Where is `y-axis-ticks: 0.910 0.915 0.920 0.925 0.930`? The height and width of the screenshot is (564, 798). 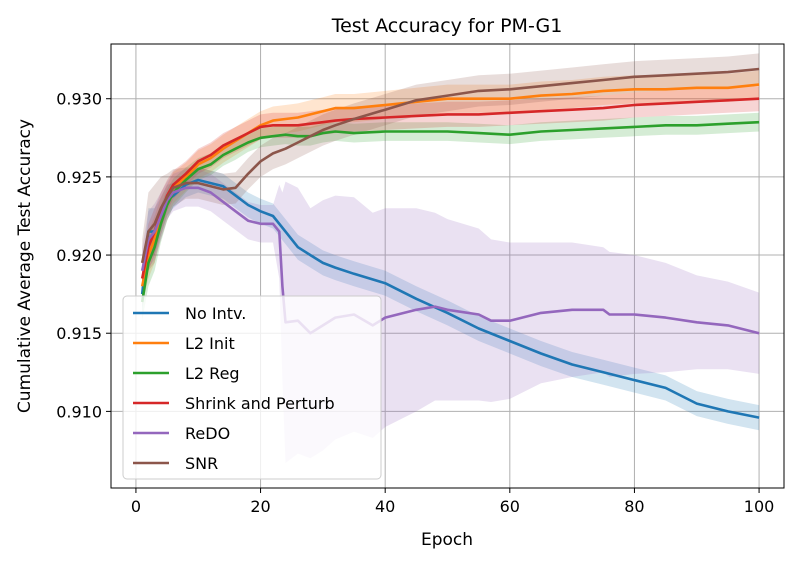
y-axis-ticks: 0.910 0.915 0.920 0.925 0.930 is located at coordinates (83, 255).